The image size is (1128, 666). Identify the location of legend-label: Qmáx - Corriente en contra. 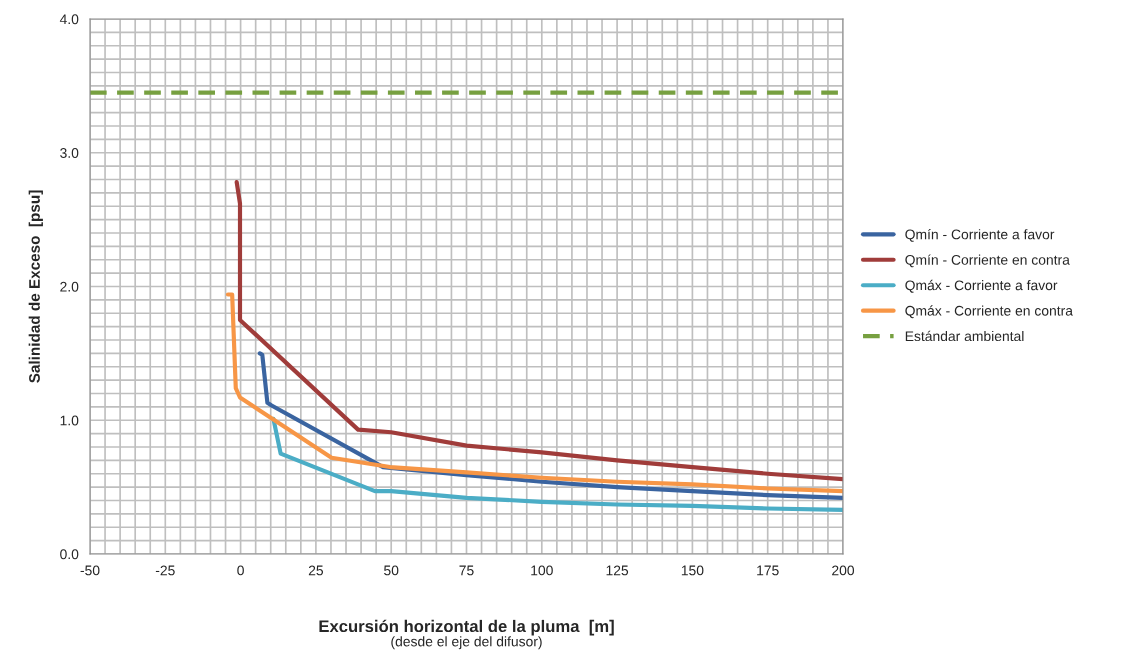
(989, 312).